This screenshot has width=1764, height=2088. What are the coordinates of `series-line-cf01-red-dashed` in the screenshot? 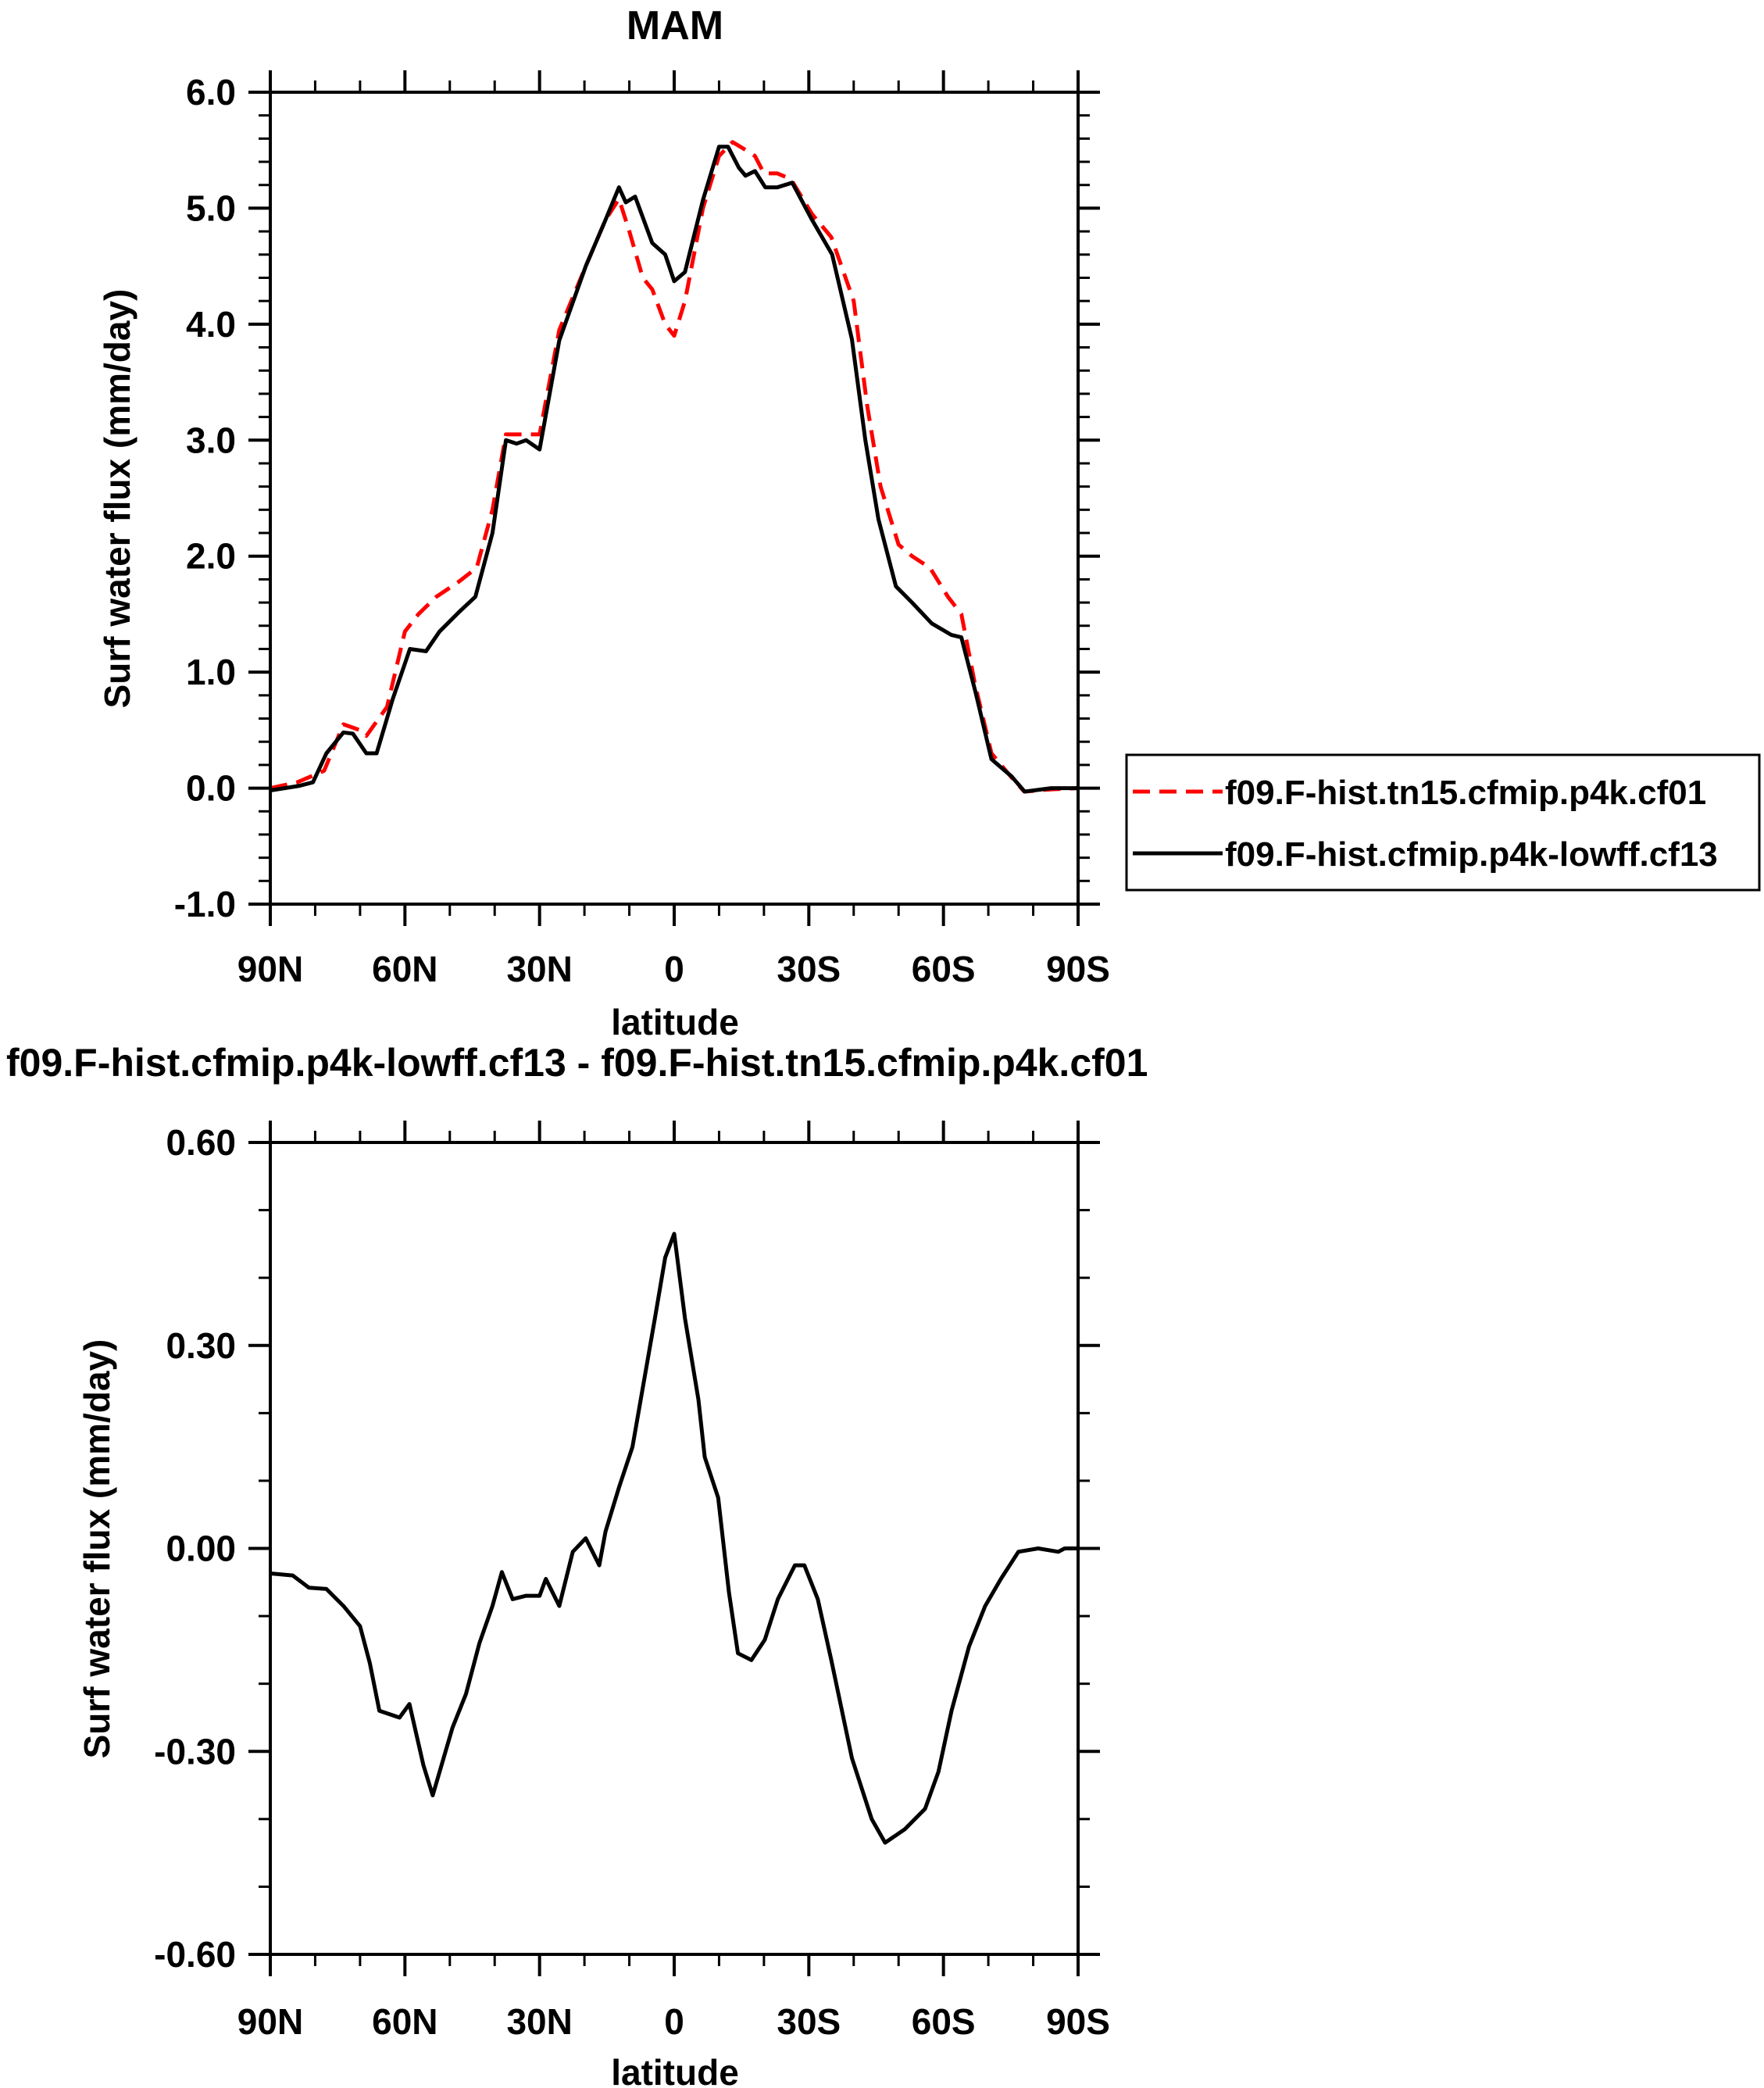 It's located at (675, 467).